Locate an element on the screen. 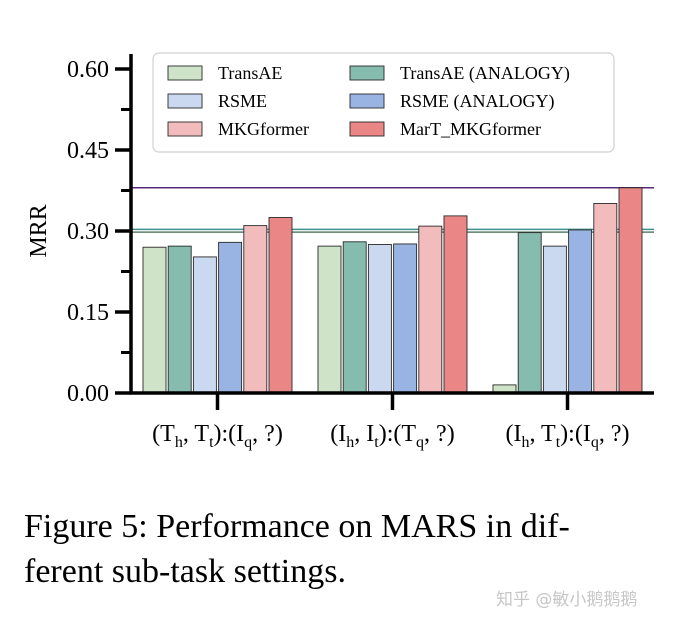 The height and width of the screenshot is (624, 680). caption-line-2: ferent sub-task settings. is located at coordinates (185, 571).